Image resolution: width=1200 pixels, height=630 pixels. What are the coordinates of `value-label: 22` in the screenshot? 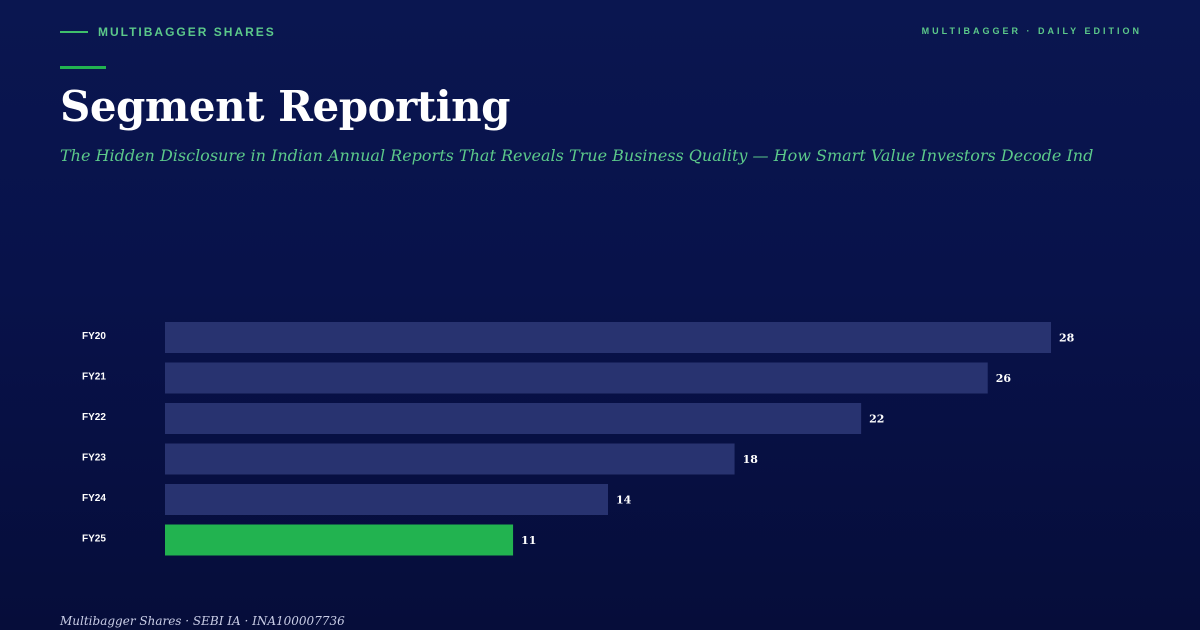 It's located at (876, 419).